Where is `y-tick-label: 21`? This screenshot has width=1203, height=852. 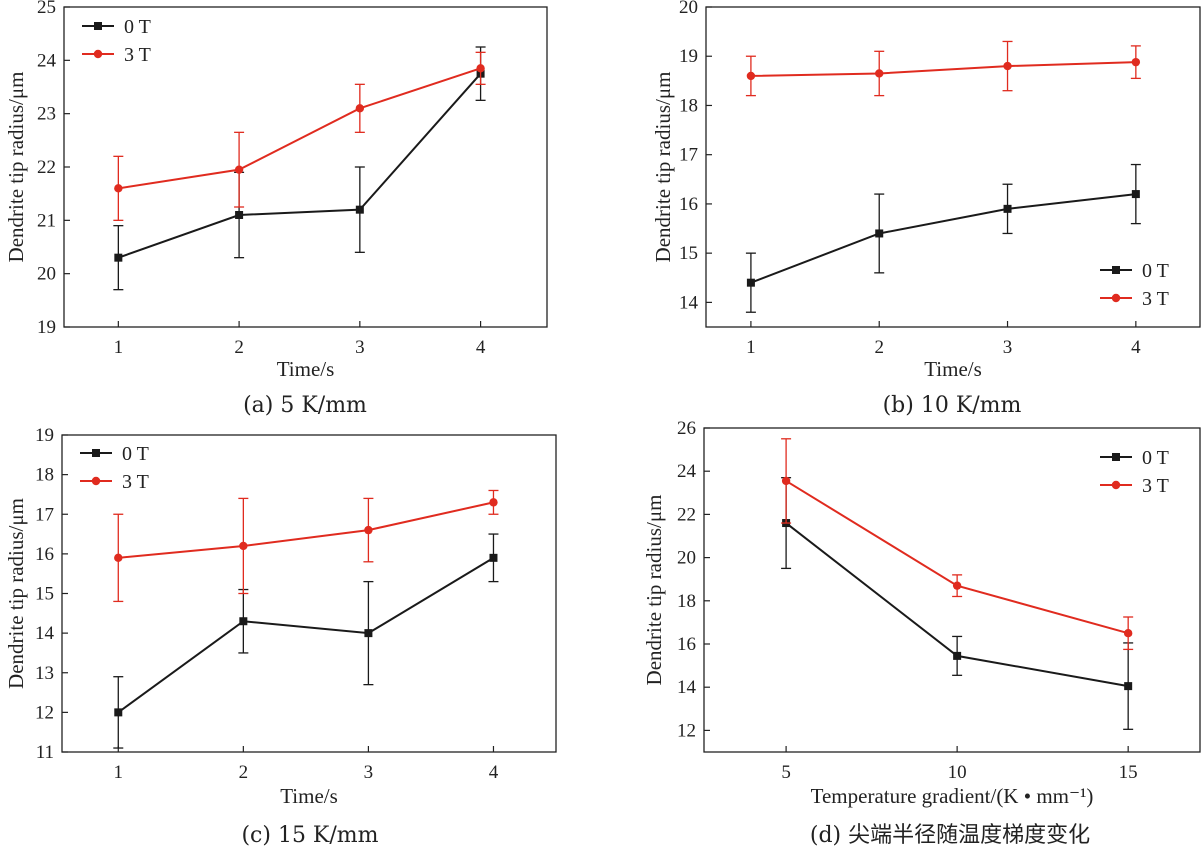 y-tick-label: 21 is located at coordinates (46, 220).